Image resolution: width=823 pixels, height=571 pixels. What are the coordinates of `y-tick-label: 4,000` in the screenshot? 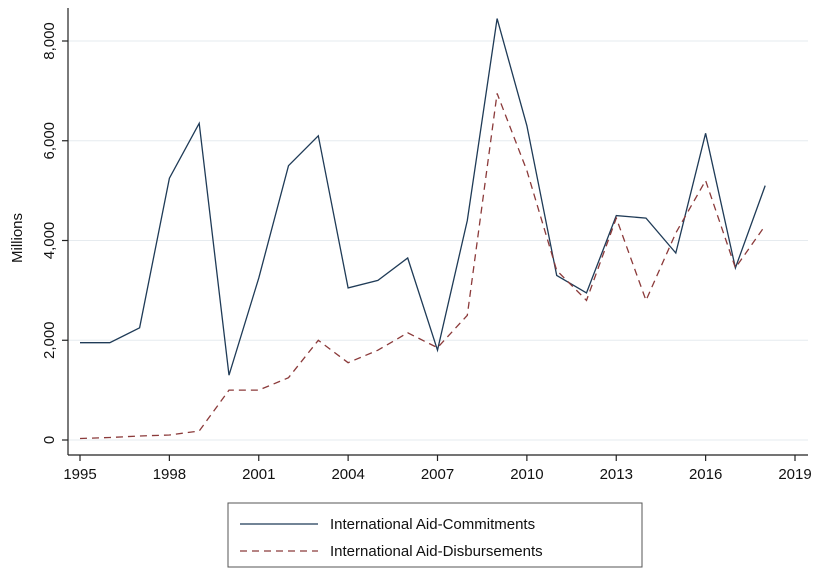 It's located at (49, 241).